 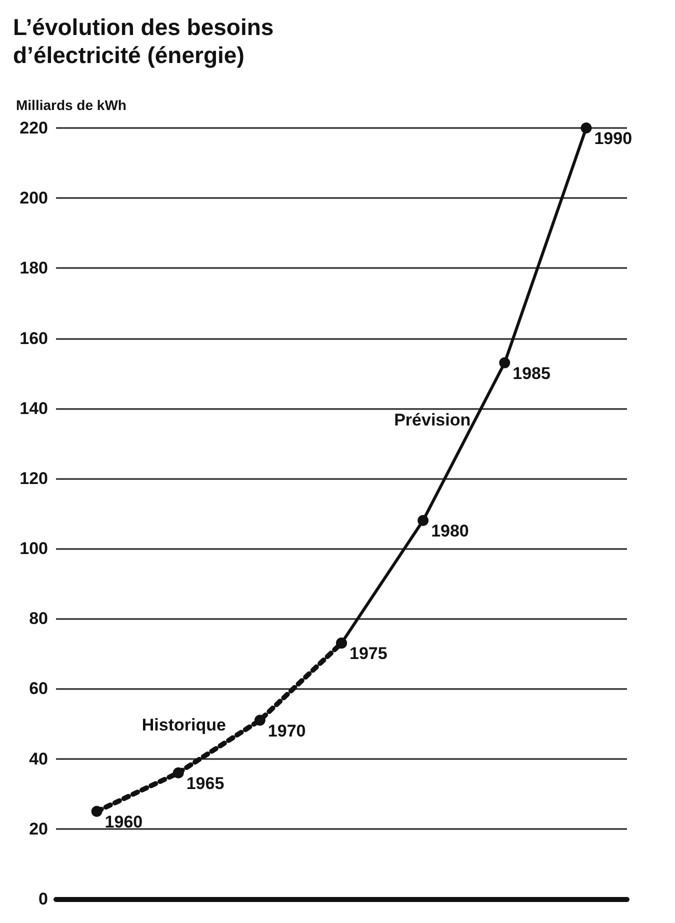 What do you see at coordinates (34, 338) in the screenshot?
I see `y-tick-label: 160` at bounding box center [34, 338].